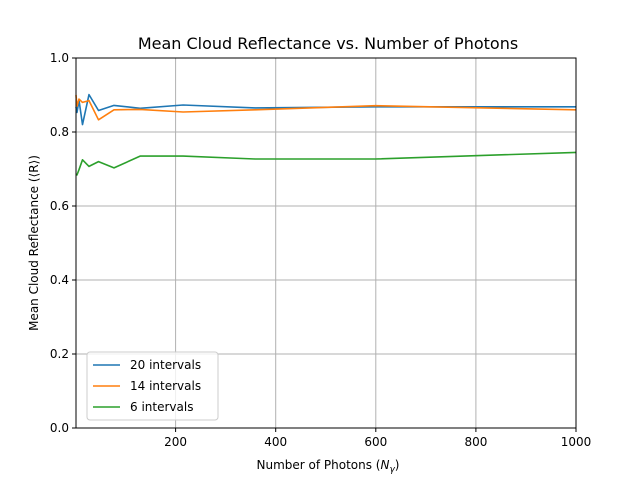 This screenshot has width=640, height=480. I want to click on legend-box, so click(152, 386).